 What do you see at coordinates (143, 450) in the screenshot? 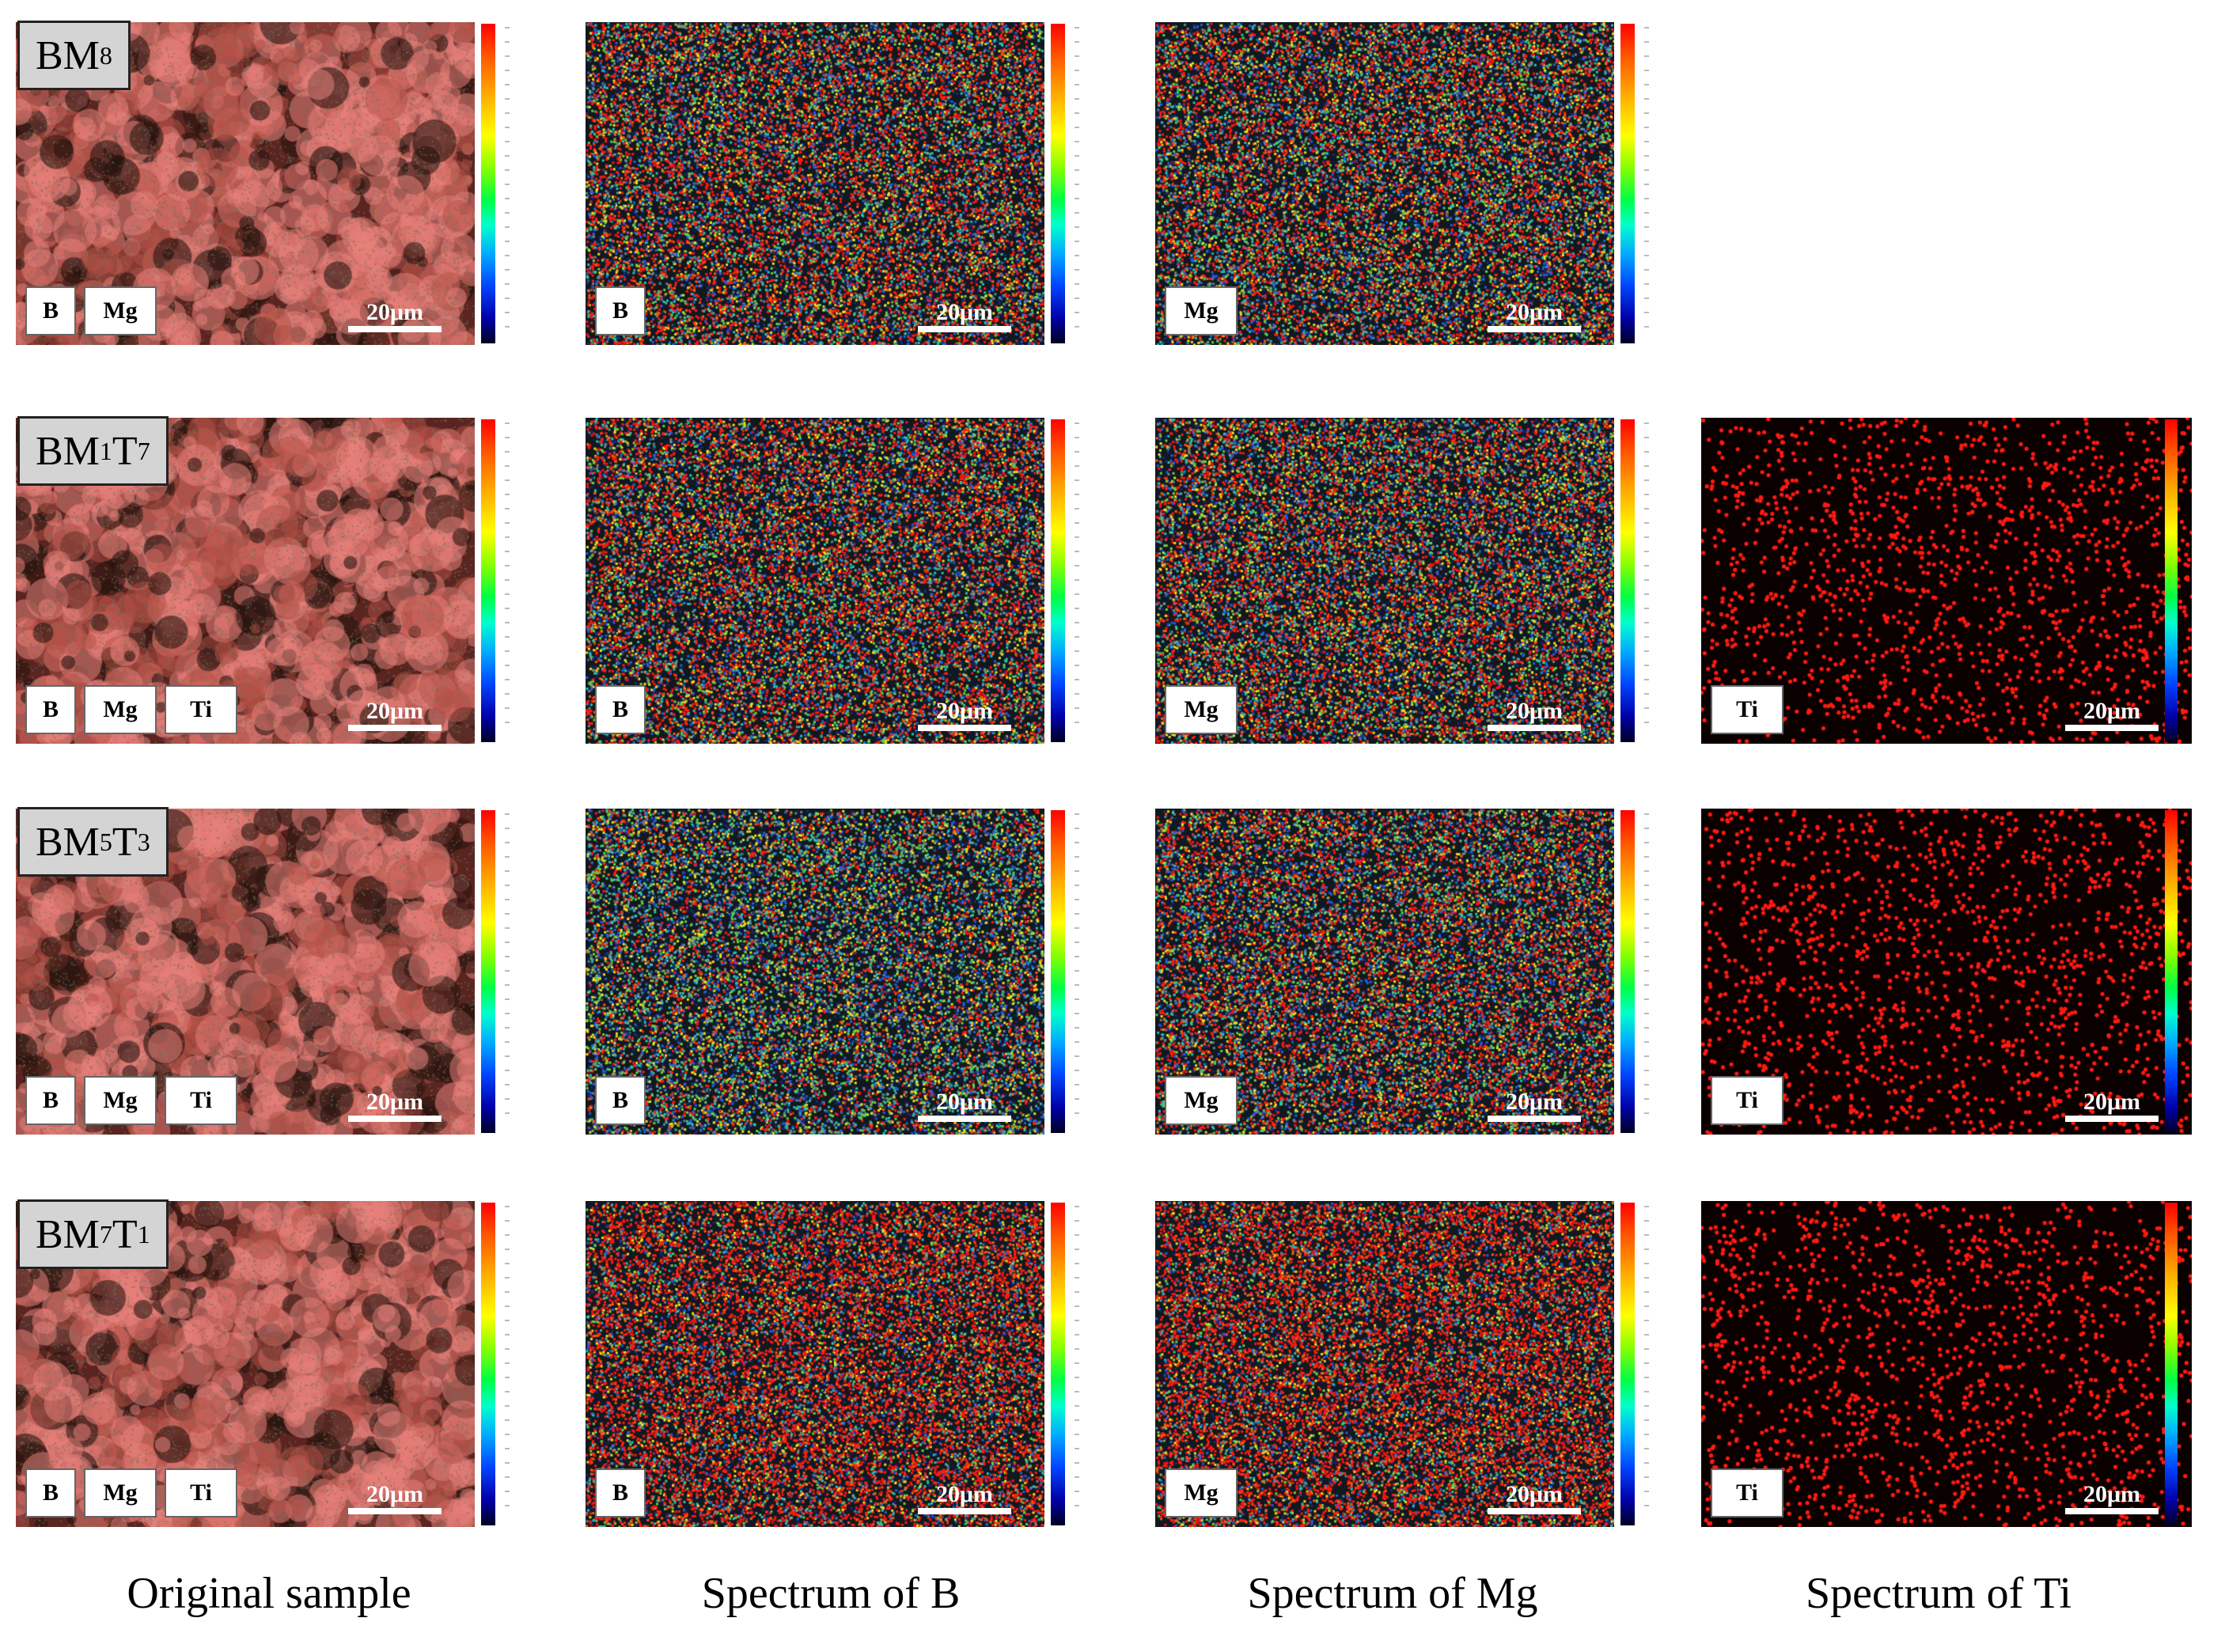
I see `label-subscript-2: 7` at bounding box center [143, 450].